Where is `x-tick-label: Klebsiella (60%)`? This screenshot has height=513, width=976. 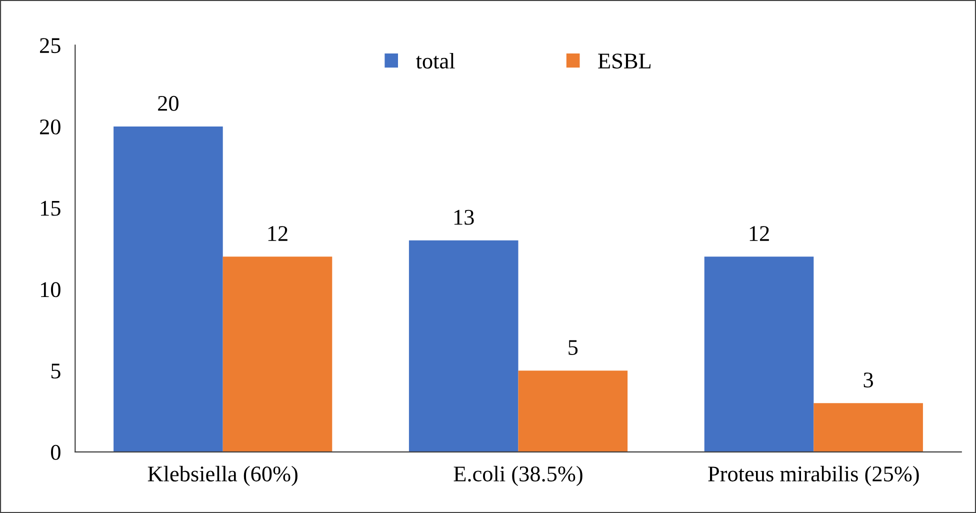 x-tick-label: Klebsiella (60%) is located at coordinates (223, 476).